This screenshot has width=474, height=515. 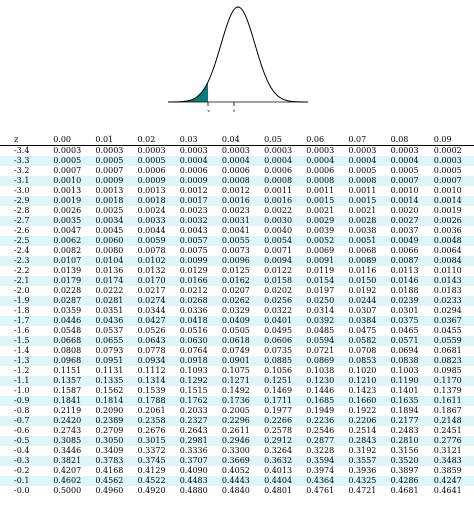 I want to click on row-z-value: -1.4, so click(x=22, y=350).